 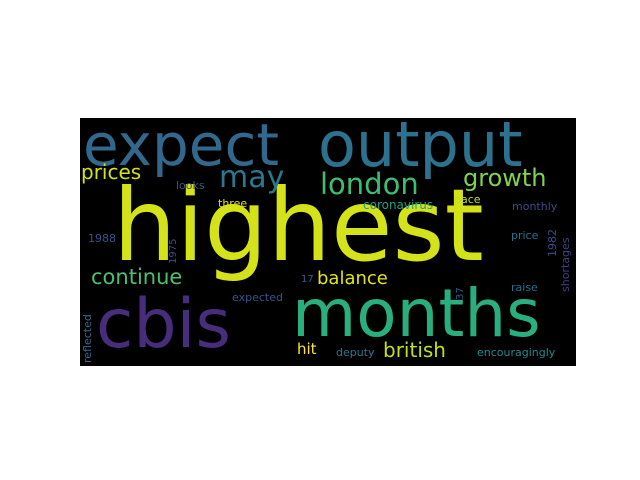 I want to click on word-pace: pace, so click(x=467, y=199).